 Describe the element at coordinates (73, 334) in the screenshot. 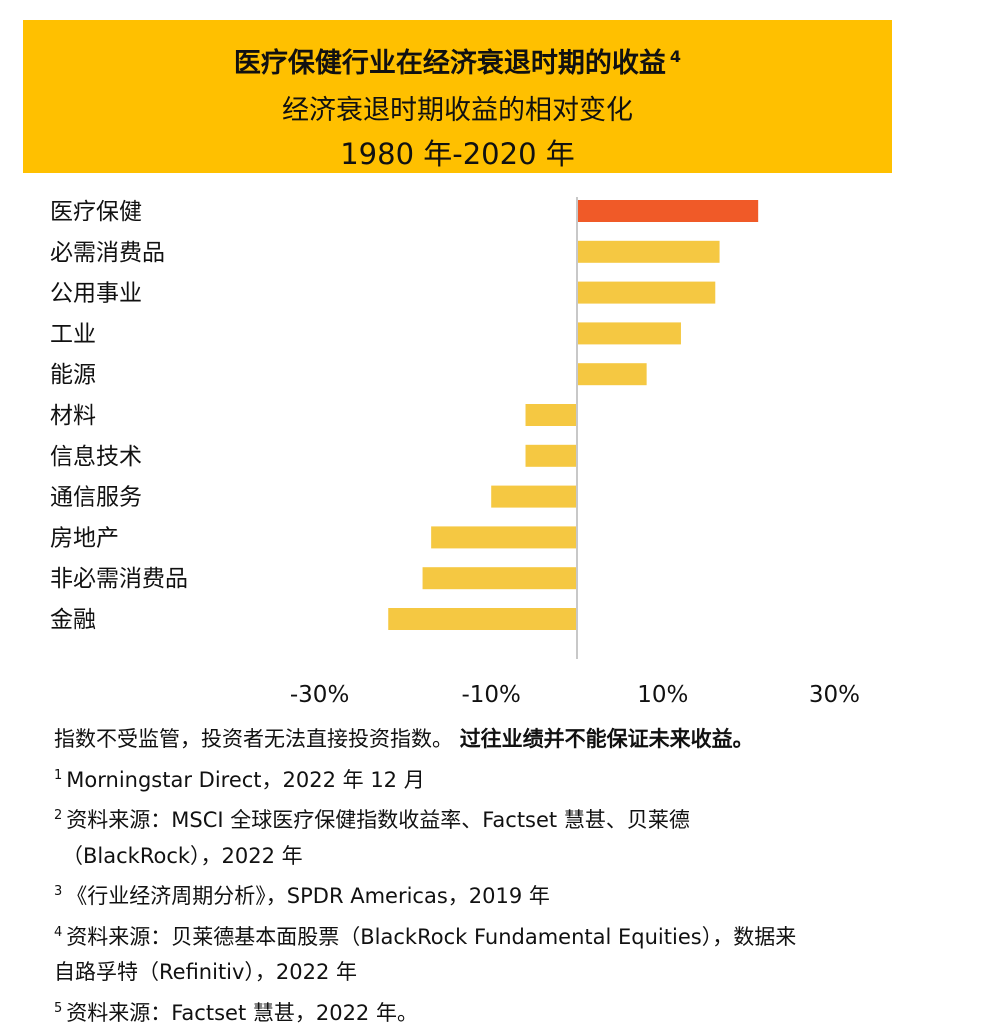

I see `category-label: 工业` at that location.